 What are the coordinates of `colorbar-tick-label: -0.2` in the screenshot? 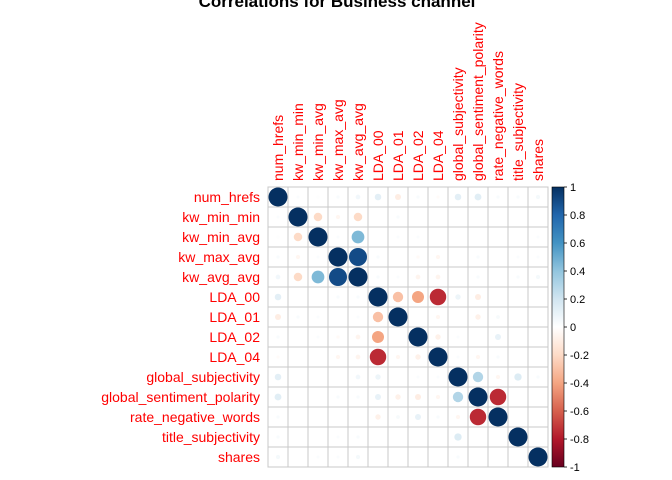 It's located at (579, 356).